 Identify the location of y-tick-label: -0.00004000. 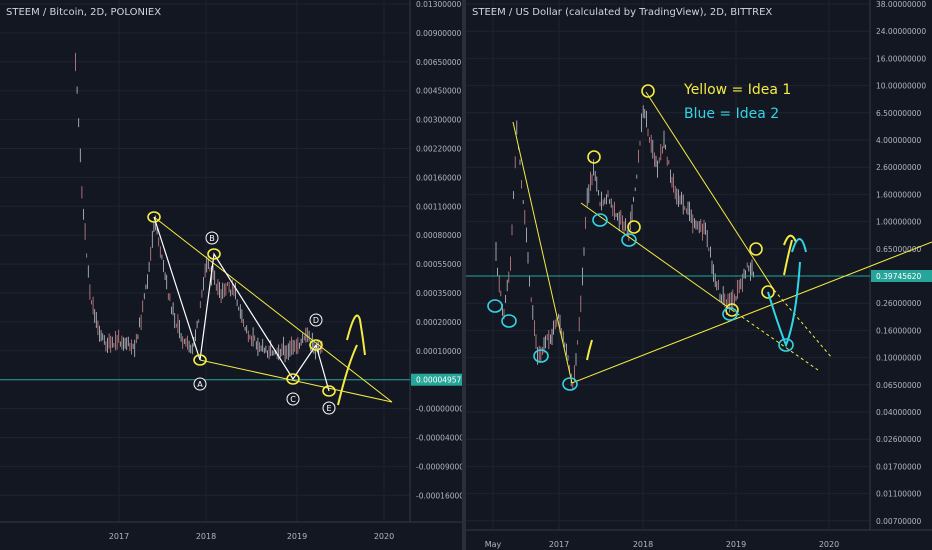
(439, 438).